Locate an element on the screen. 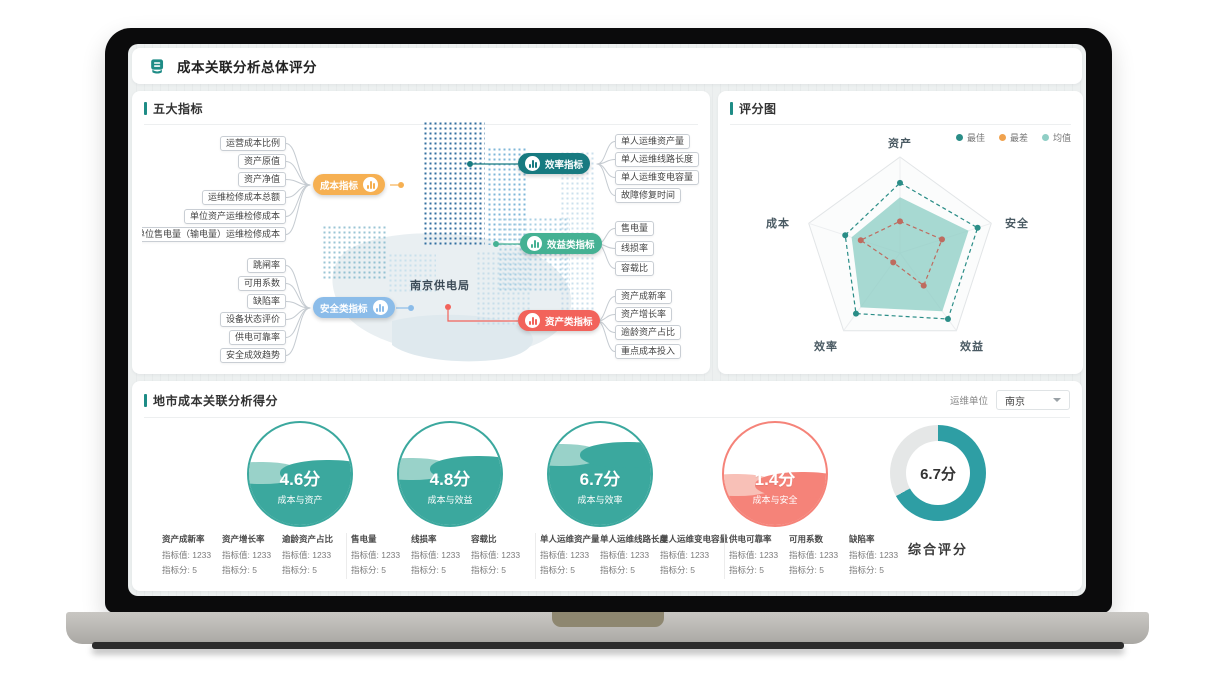 This screenshot has width=1215, height=674. gauge-score: 6.7分 is located at coordinates (600, 479).